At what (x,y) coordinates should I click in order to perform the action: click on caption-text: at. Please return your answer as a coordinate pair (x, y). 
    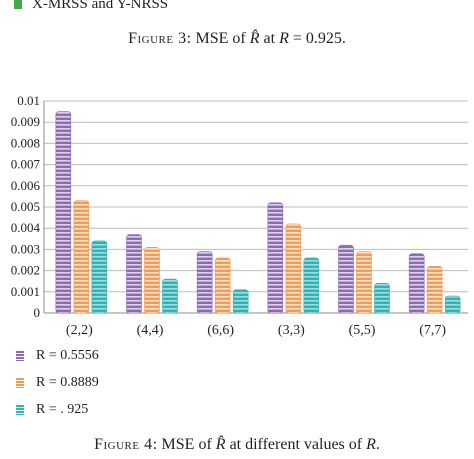
    Looking at the image, I should click on (269, 38).